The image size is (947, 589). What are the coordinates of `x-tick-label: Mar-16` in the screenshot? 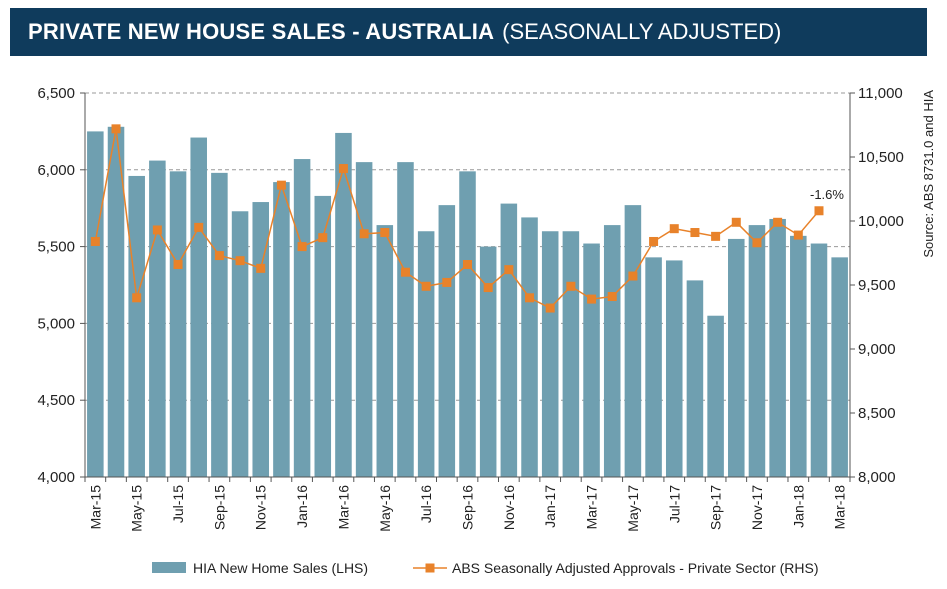 It's located at (343, 507).